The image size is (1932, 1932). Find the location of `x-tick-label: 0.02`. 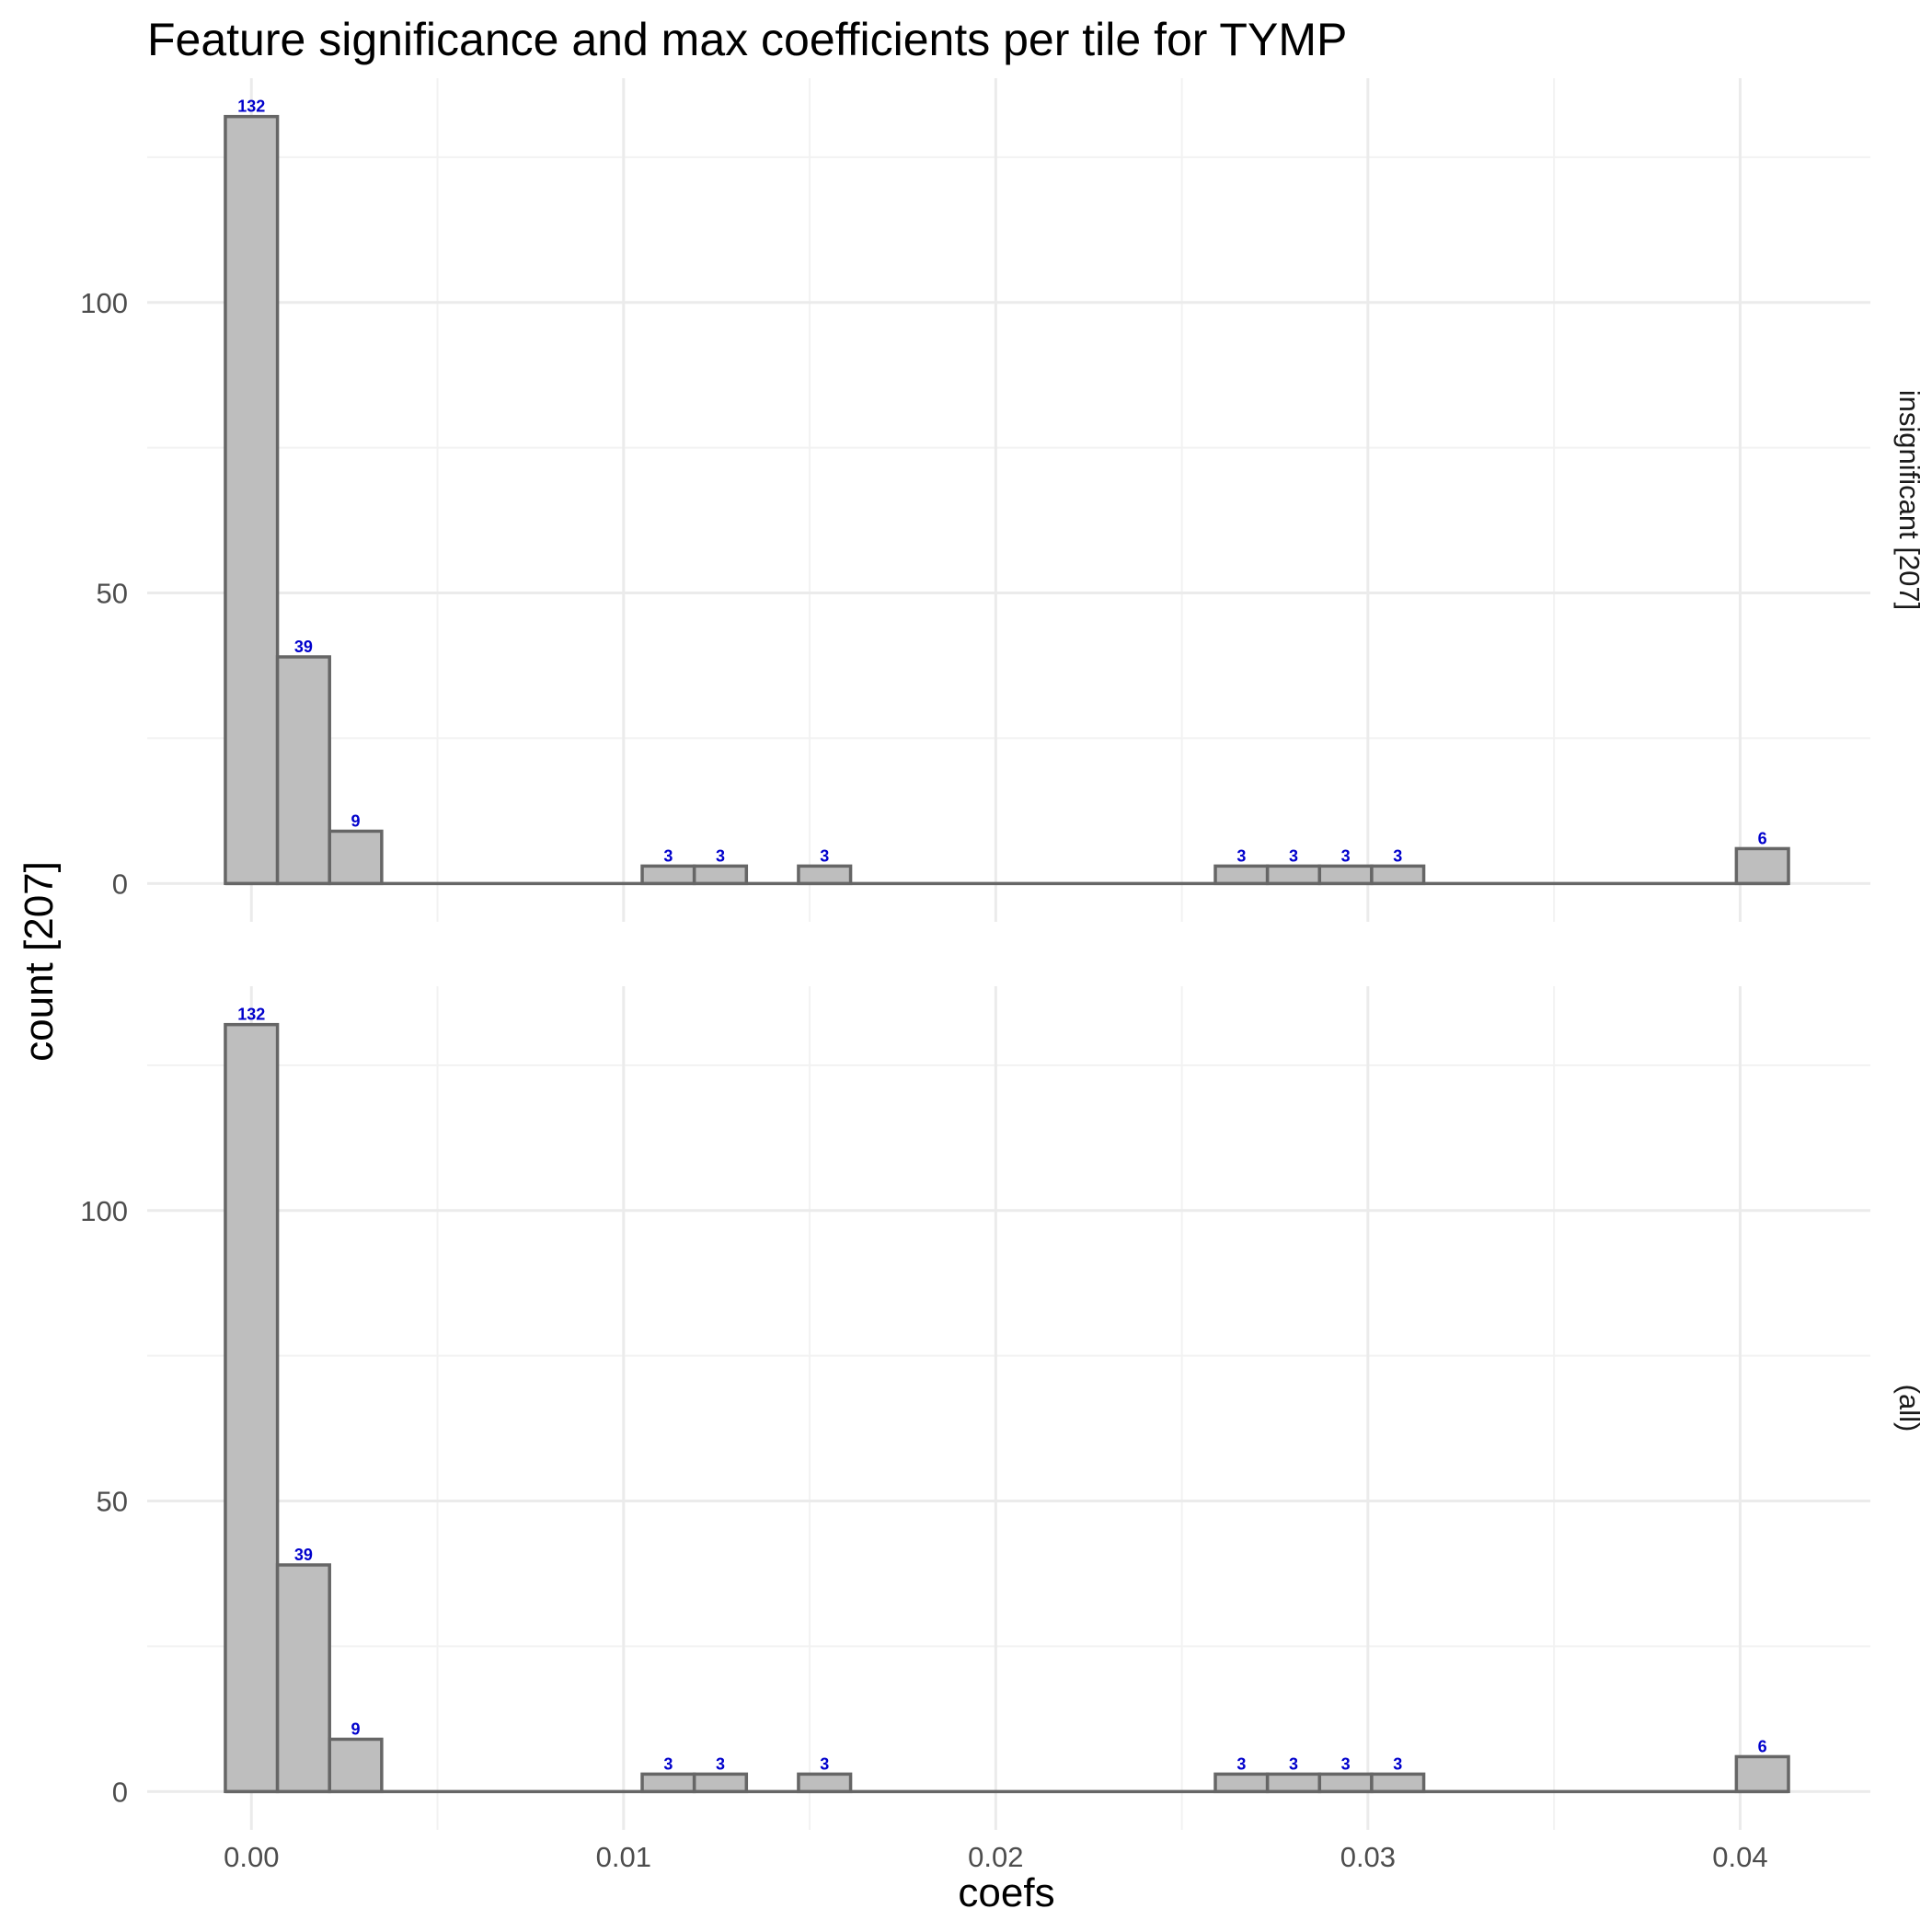

x-tick-label: 0.02 is located at coordinates (995, 1857).